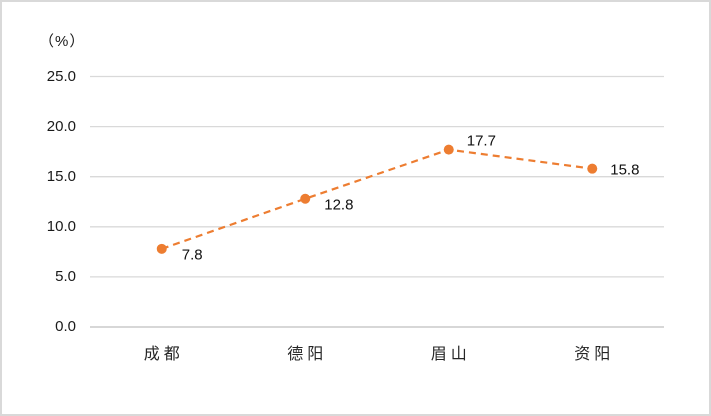 The image size is (711, 416). I want to click on data-point-value-label: 17.7, so click(481, 141).